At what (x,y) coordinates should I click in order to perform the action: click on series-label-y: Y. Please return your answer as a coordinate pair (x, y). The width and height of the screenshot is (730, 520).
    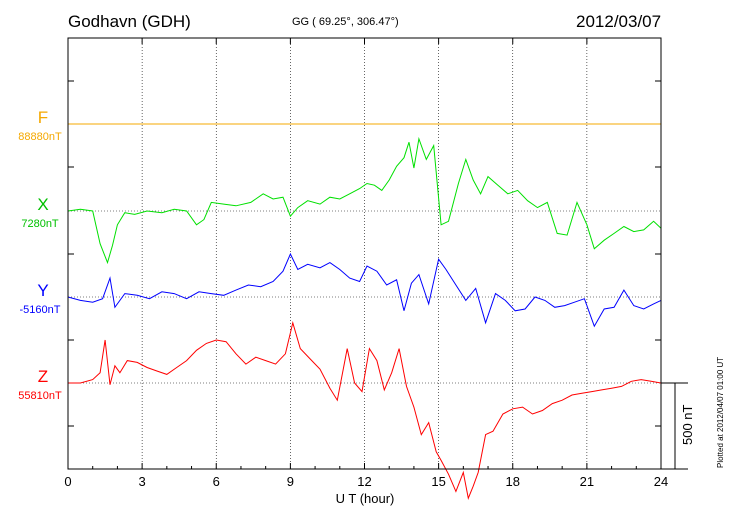
    Looking at the image, I should click on (43, 290).